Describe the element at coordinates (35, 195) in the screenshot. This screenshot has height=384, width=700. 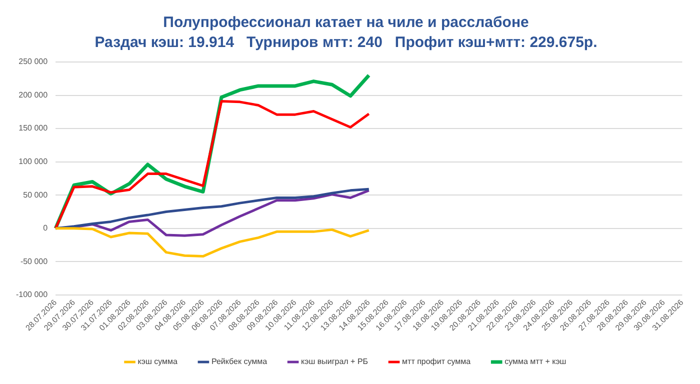
I see `y-tick-label: 50 000` at that location.